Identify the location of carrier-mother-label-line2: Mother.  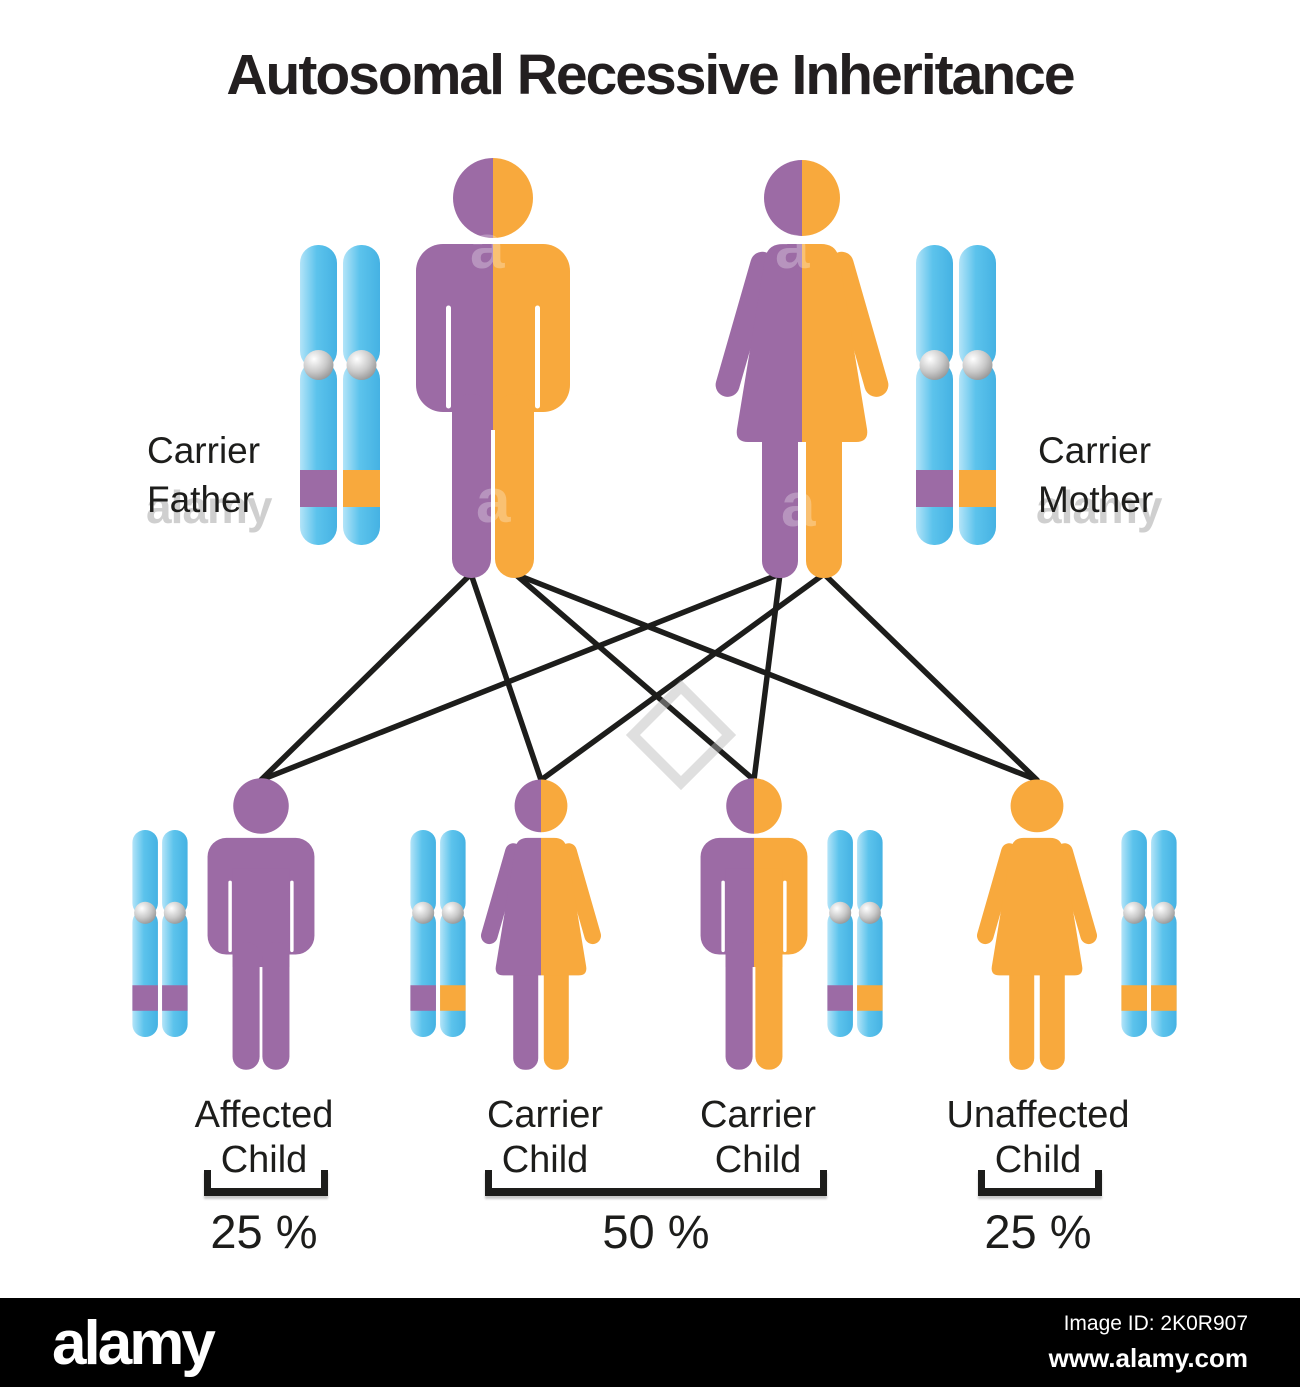
(1096, 499).